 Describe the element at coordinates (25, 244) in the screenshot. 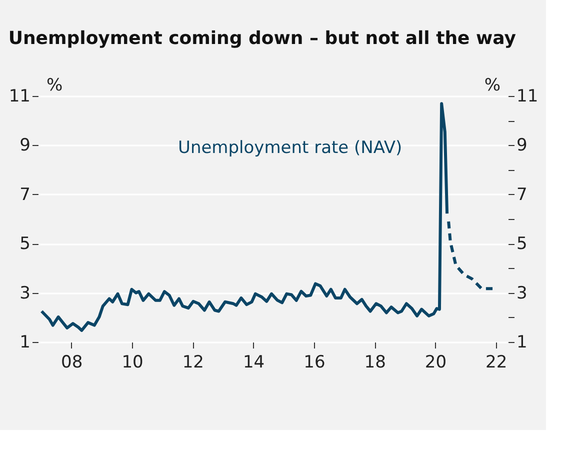

I see `y-tick-label: 5` at that location.